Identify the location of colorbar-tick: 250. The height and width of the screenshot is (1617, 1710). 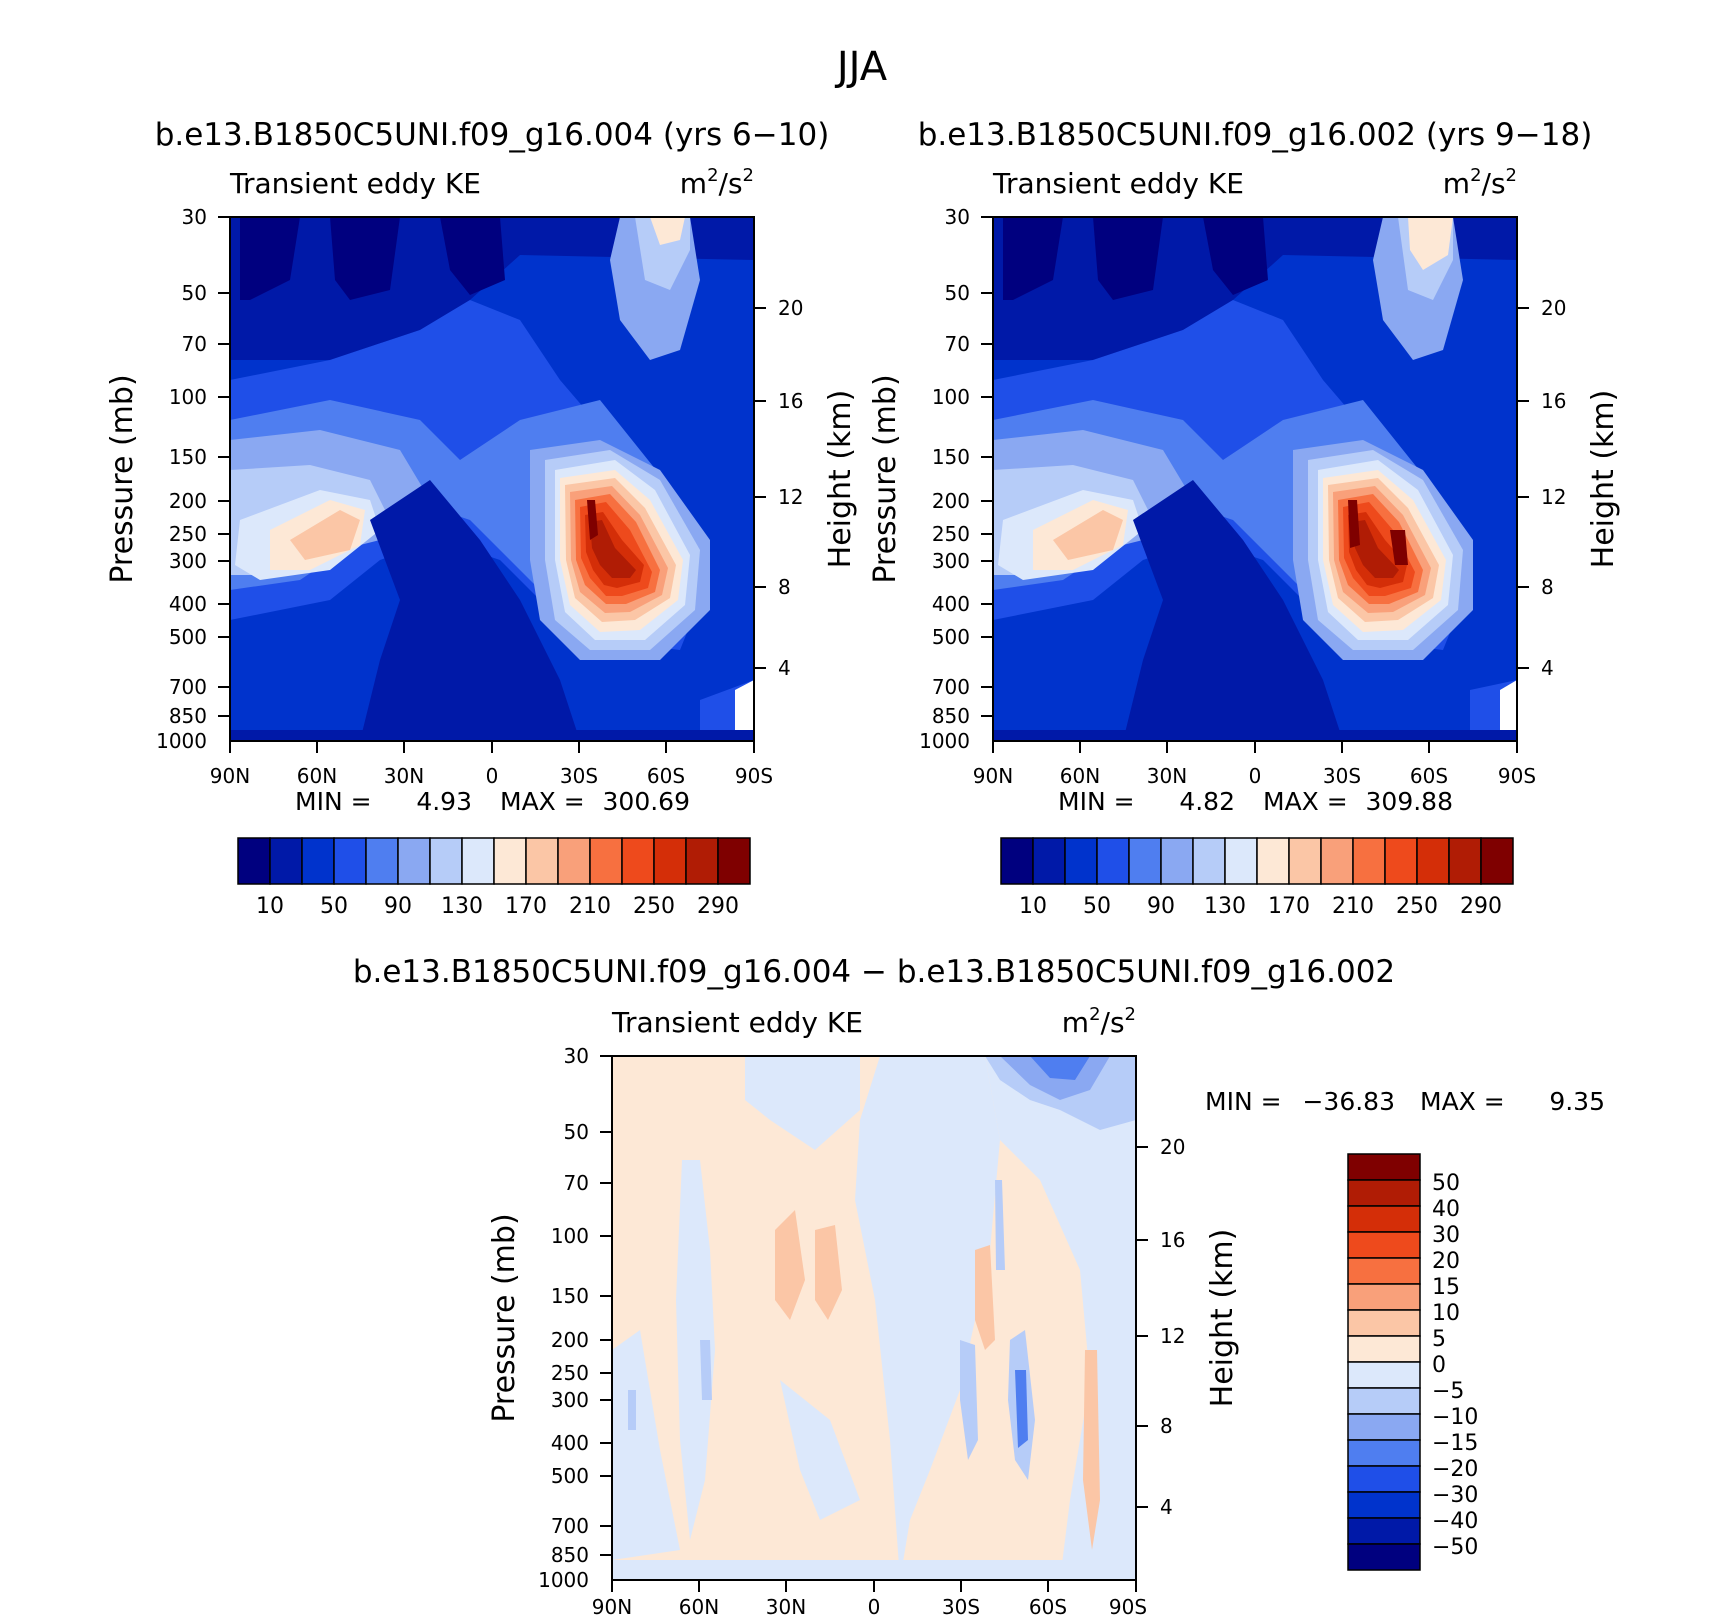
(1417, 906).